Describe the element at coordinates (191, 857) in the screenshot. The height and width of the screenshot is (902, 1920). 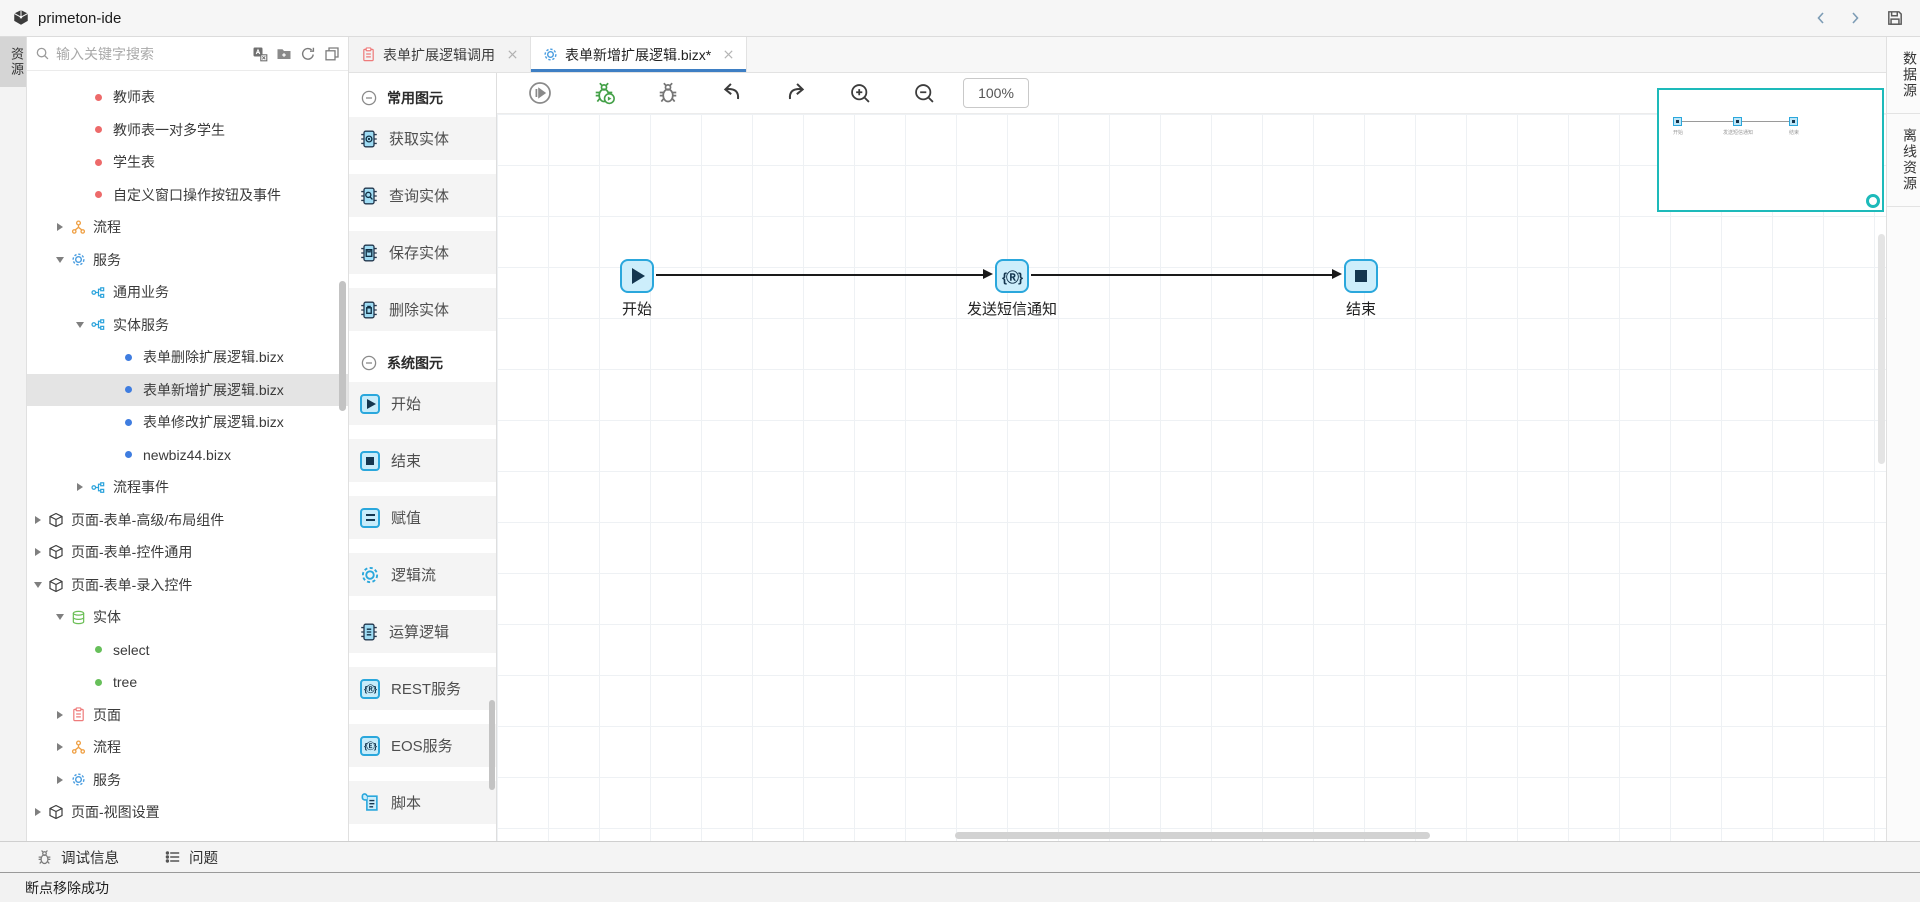
I see `problems-tab: 问题` at that location.